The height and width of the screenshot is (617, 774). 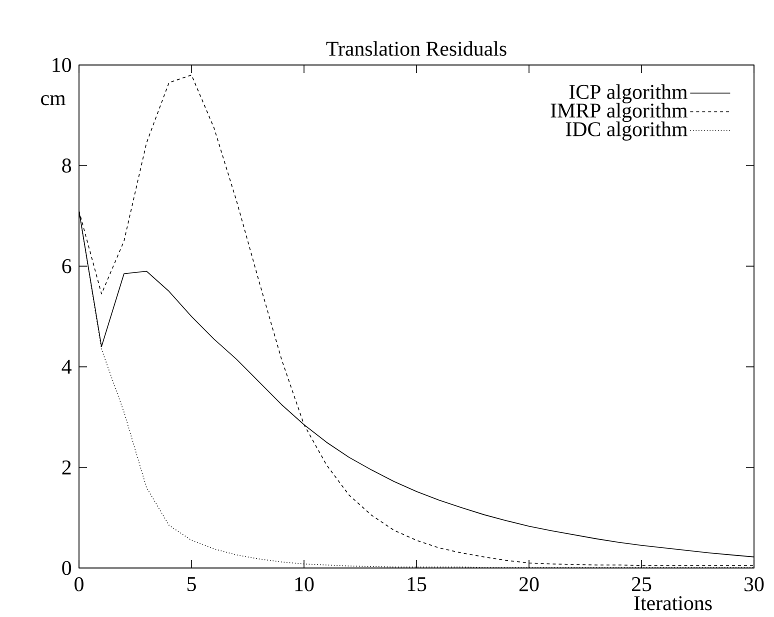 What do you see at coordinates (642, 584) in the screenshot?
I see `x-tick-label: 25` at bounding box center [642, 584].